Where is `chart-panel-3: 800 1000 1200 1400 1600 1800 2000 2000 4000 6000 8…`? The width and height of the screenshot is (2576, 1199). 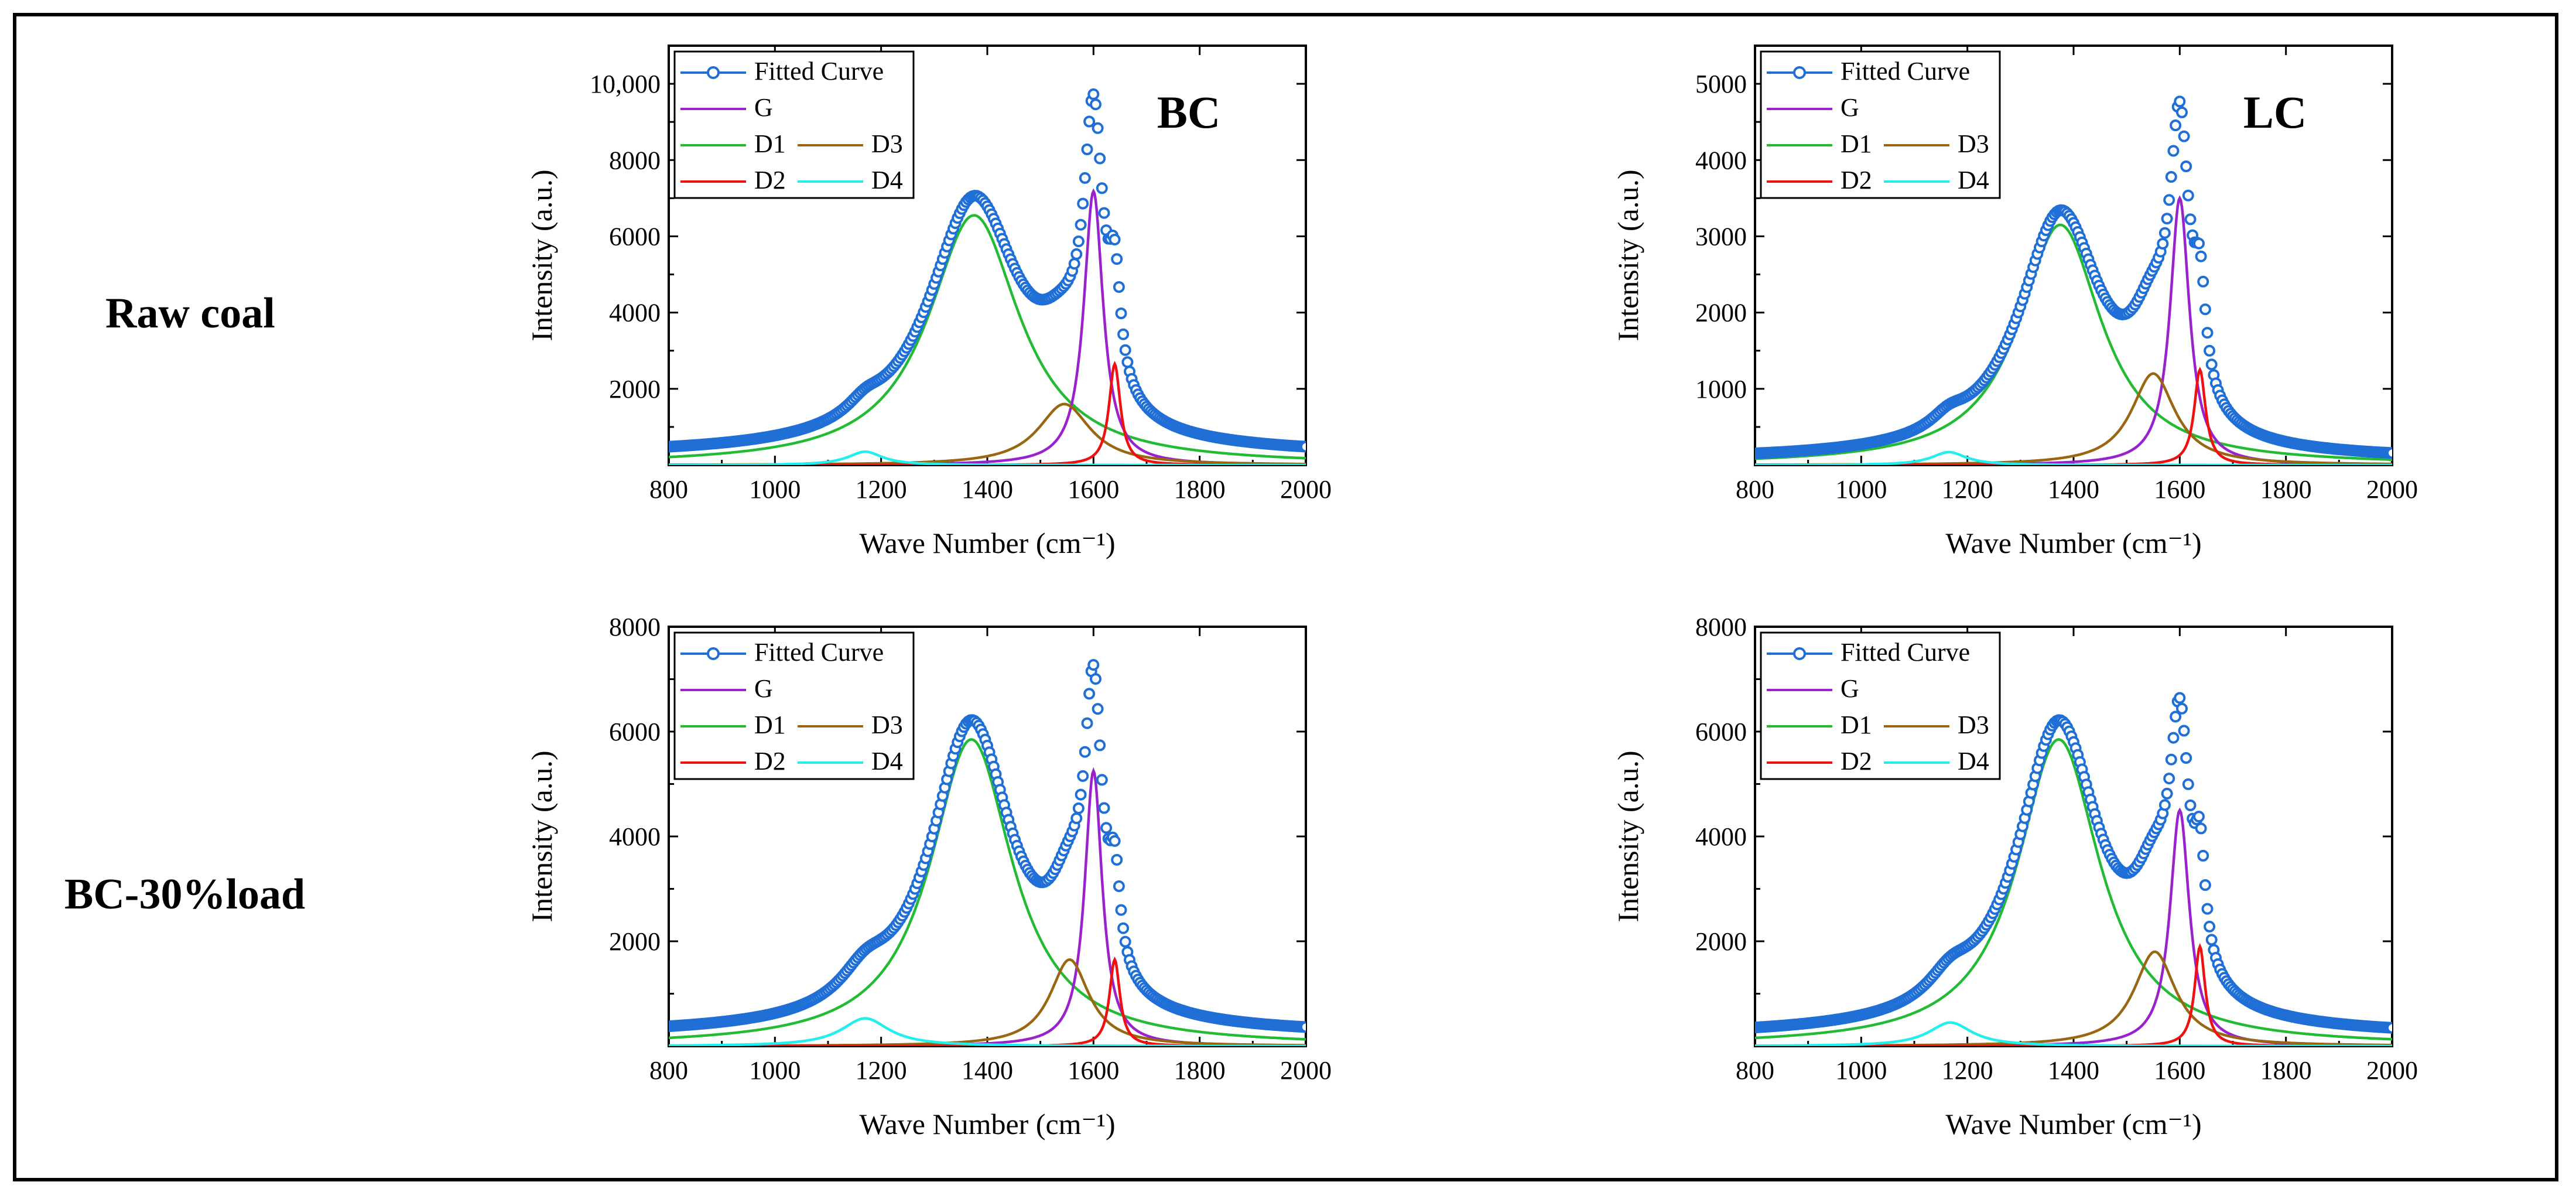 chart-panel-3: 800 1000 1200 1400 1600 1800 2000 2000 4000 6000 8… is located at coordinates (928, 876).